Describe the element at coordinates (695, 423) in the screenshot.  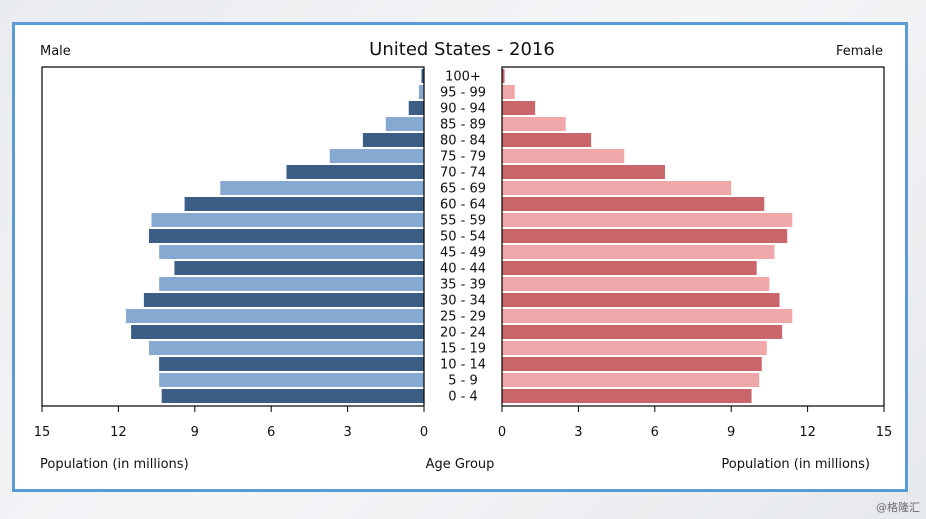
I see `right-x-axis-ticks: 0 3 6 9 12 15` at that location.